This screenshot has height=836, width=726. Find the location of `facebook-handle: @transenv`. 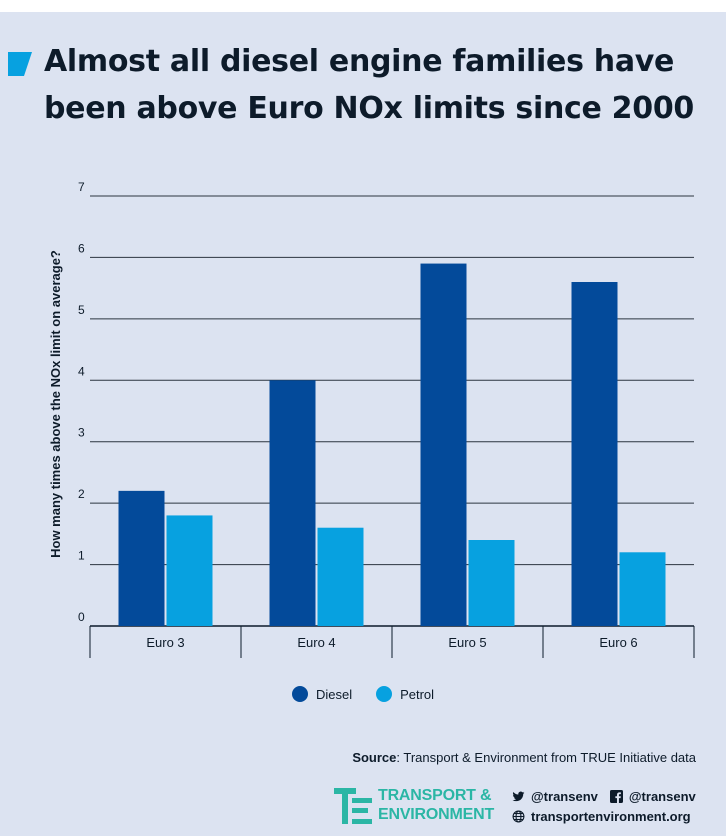

facebook-handle: @transenv is located at coordinates (662, 796).